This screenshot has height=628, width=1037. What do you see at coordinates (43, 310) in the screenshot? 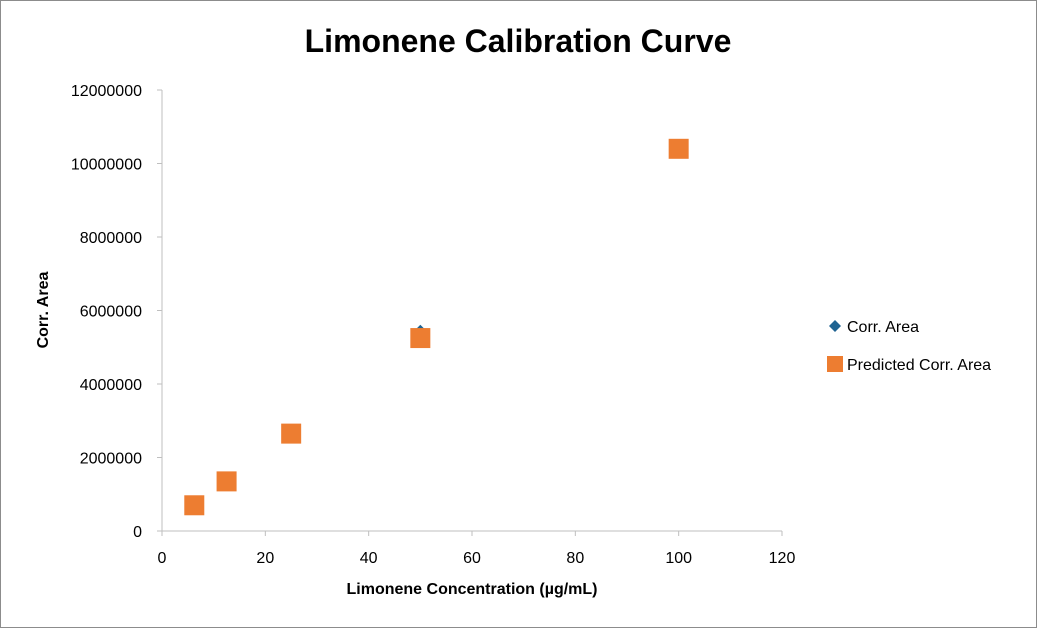
I see `y-axis-title: Corr. Area` at bounding box center [43, 310].